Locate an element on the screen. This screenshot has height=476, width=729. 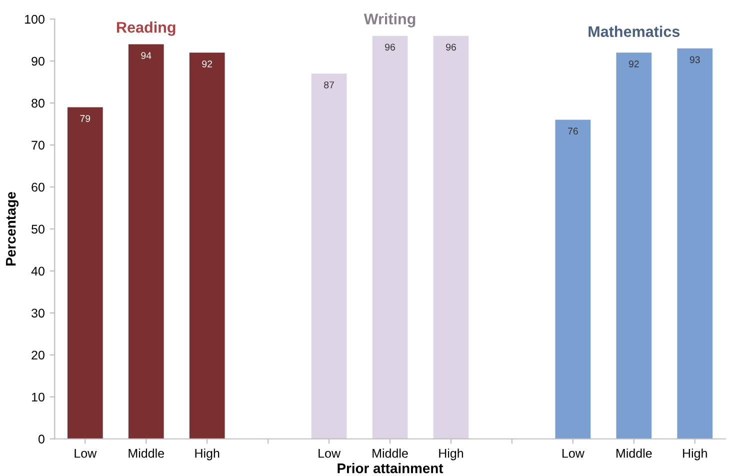
y-tick-label: 40 is located at coordinates (37, 271).